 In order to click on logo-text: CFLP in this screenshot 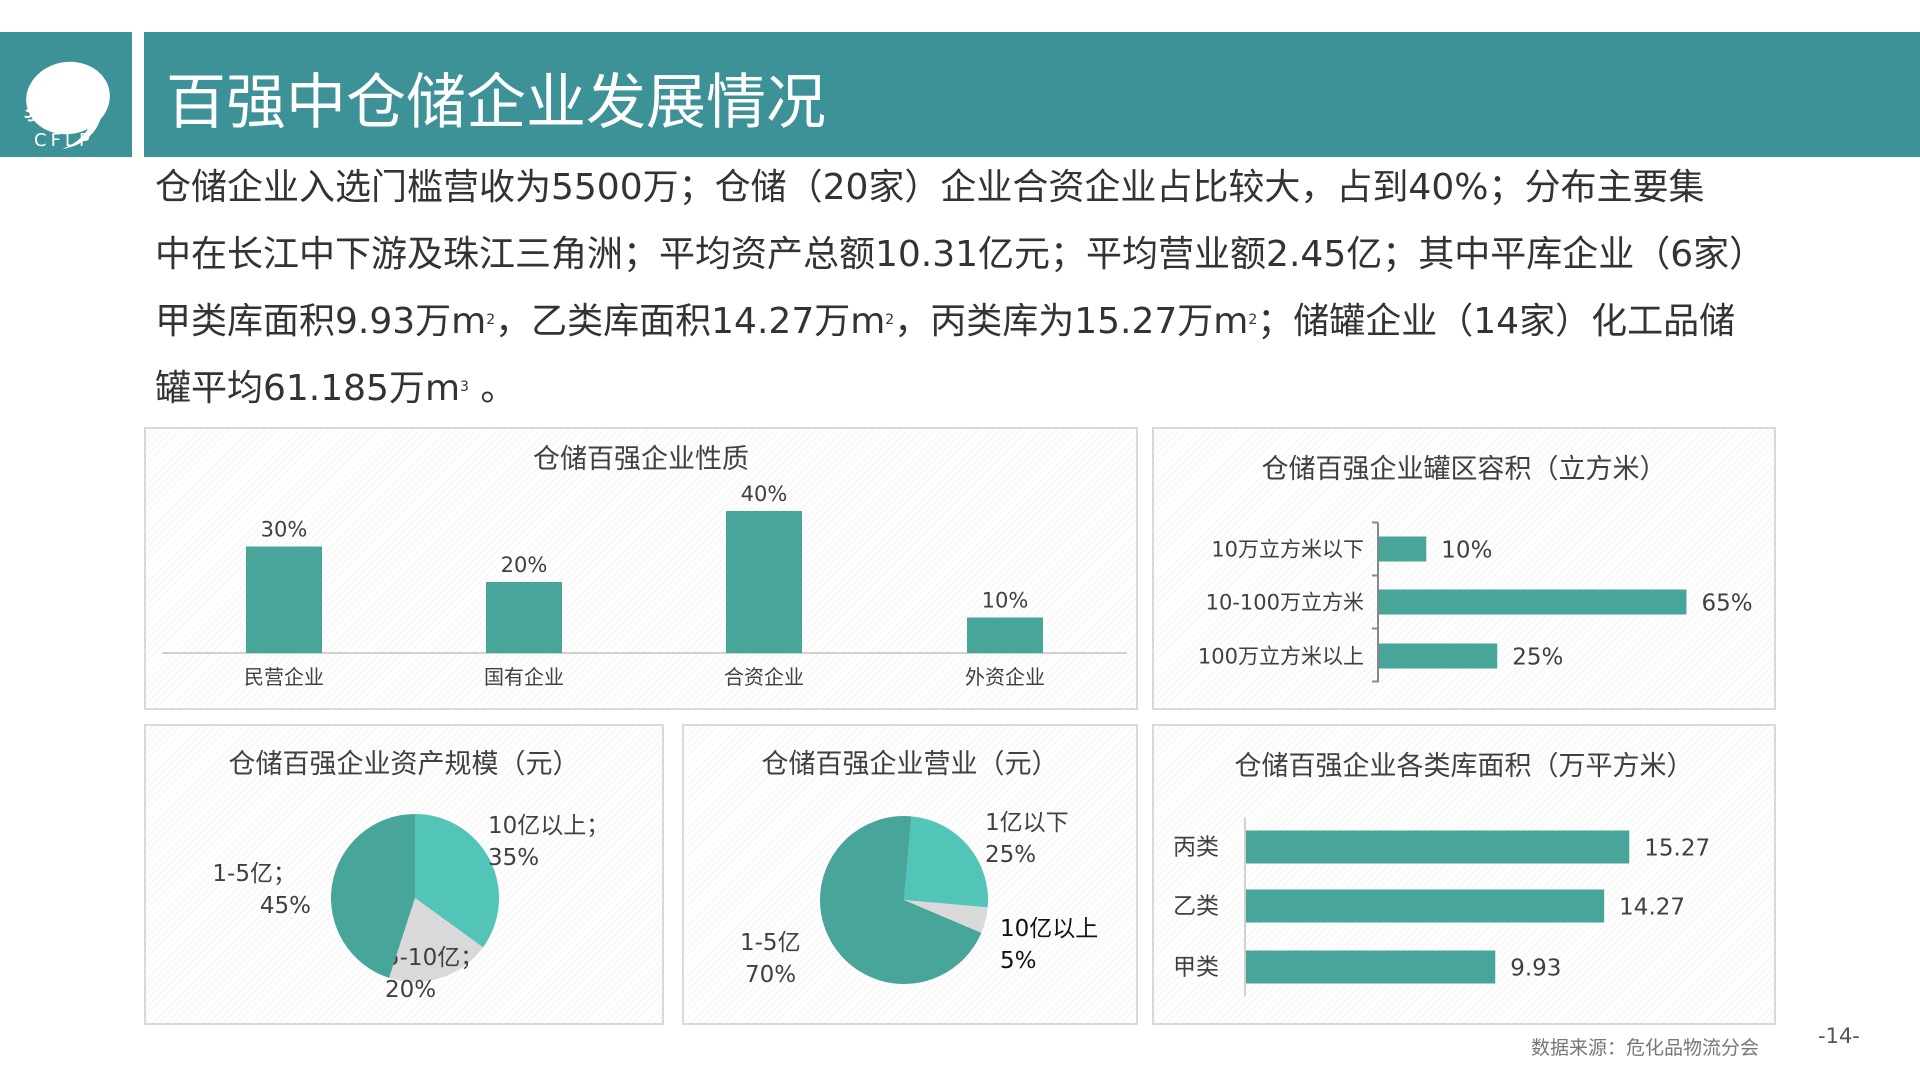, I will do `click(64, 140)`.